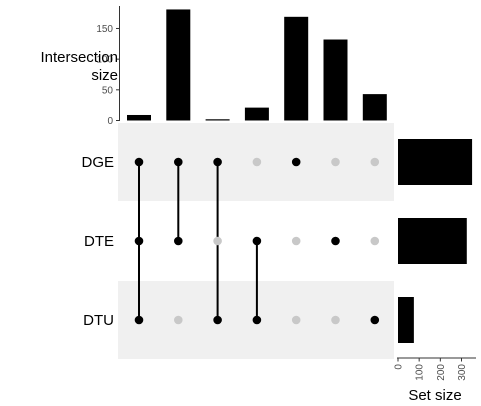 This screenshot has width=481, height=406. Describe the element at coordinates (104, 29) in the screenshot. I see `intersection-tick-label: 150` at that location.